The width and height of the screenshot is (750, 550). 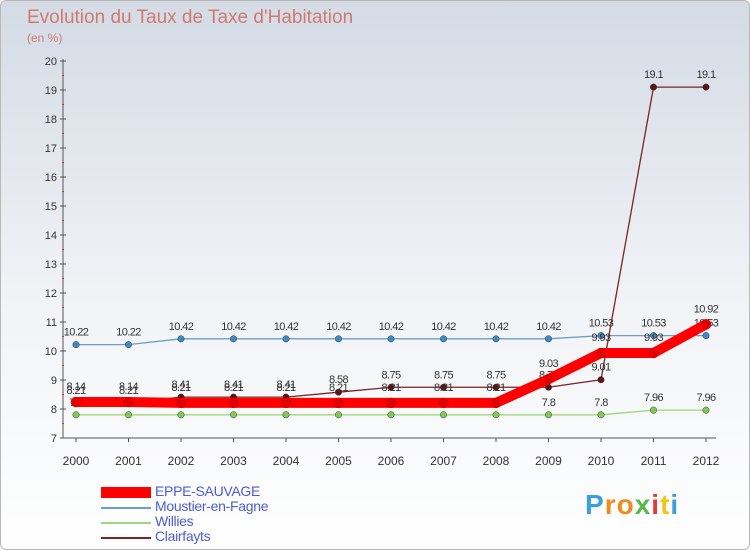 What do you see at coordinates (233, 327) in the screenshot?
I see `data-label-moustier-en-fagne-2003: 10.42` at bounding box center [233, 327].